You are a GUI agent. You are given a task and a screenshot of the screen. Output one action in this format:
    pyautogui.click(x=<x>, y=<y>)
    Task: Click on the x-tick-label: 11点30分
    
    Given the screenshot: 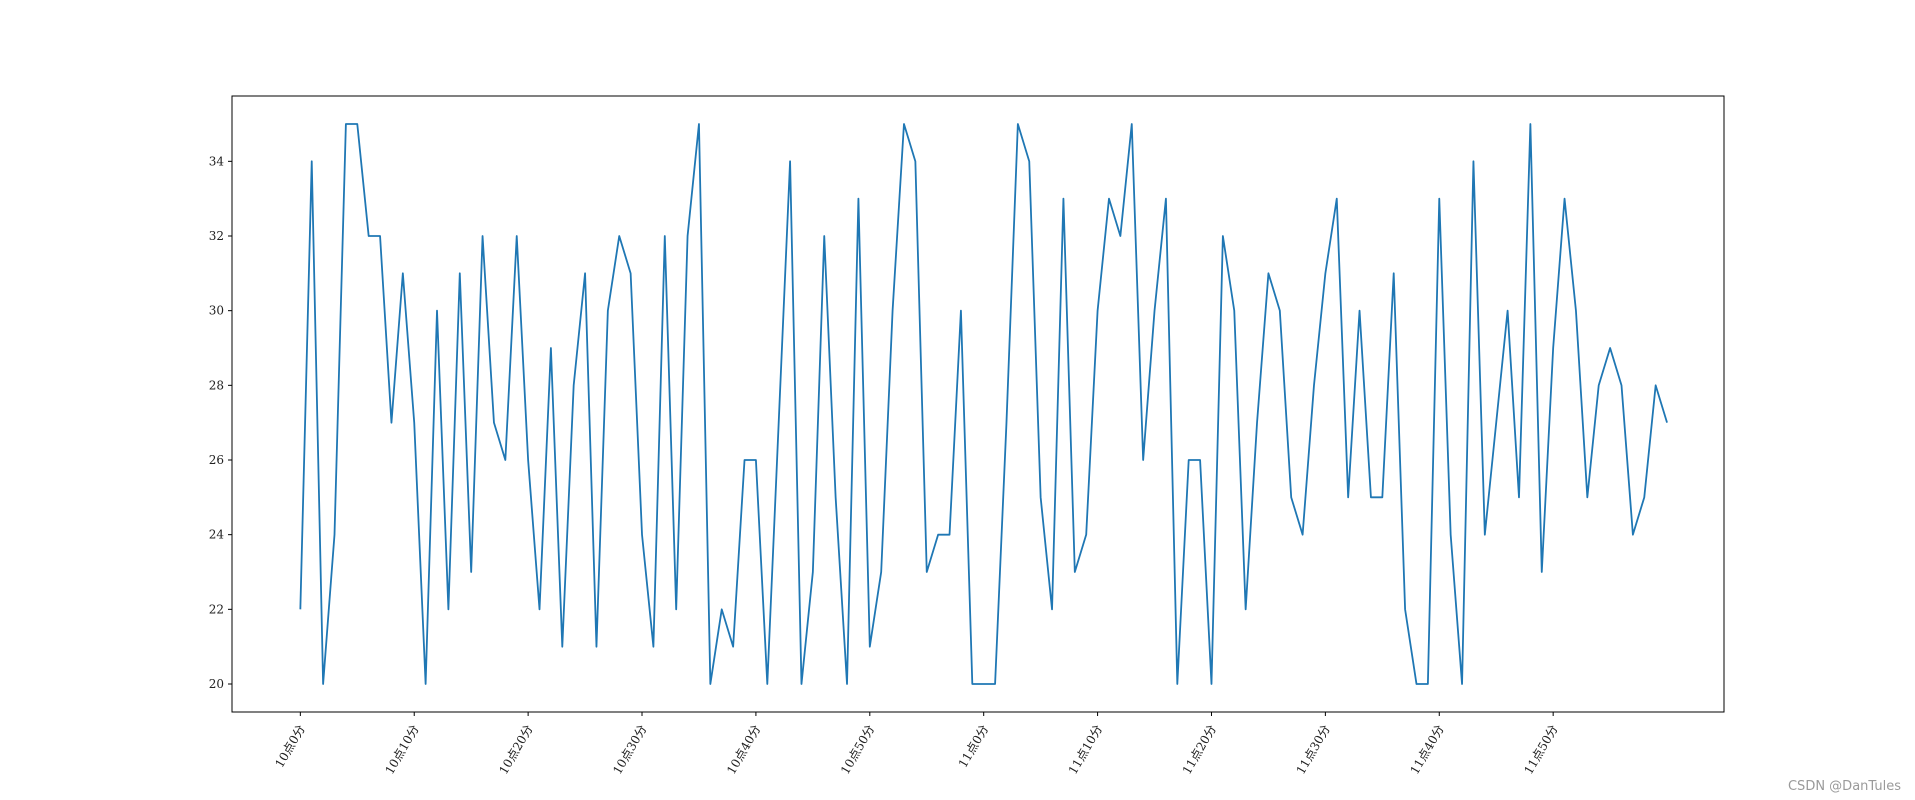 What is the action you would take?
    pyautogui.click(x=1313, y=750)
    